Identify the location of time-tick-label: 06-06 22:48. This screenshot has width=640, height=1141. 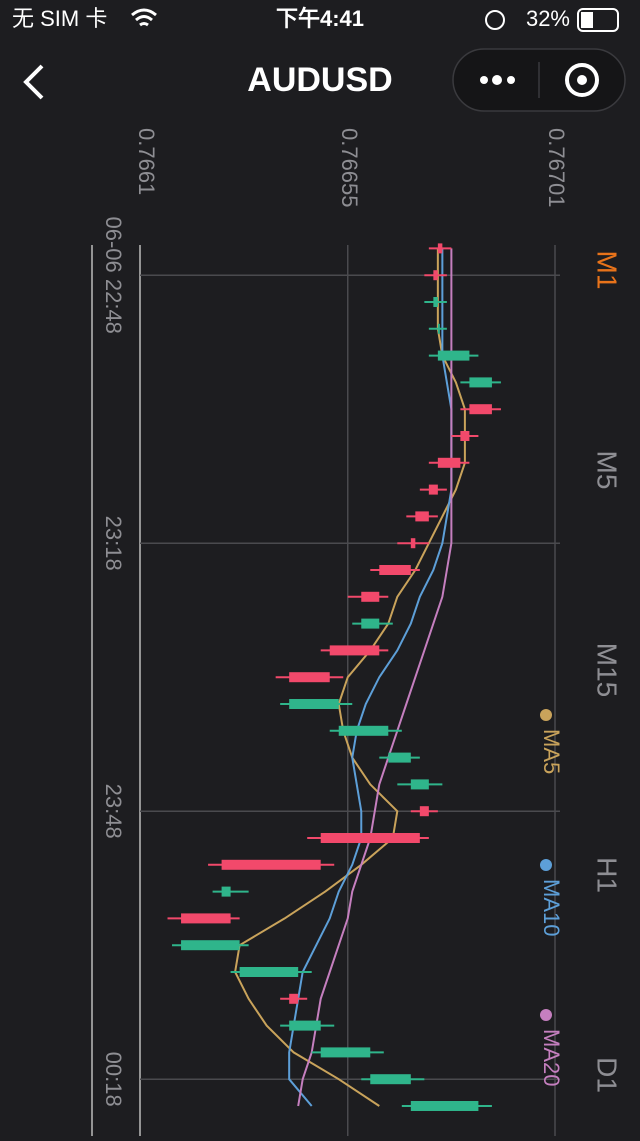
(113, 274).